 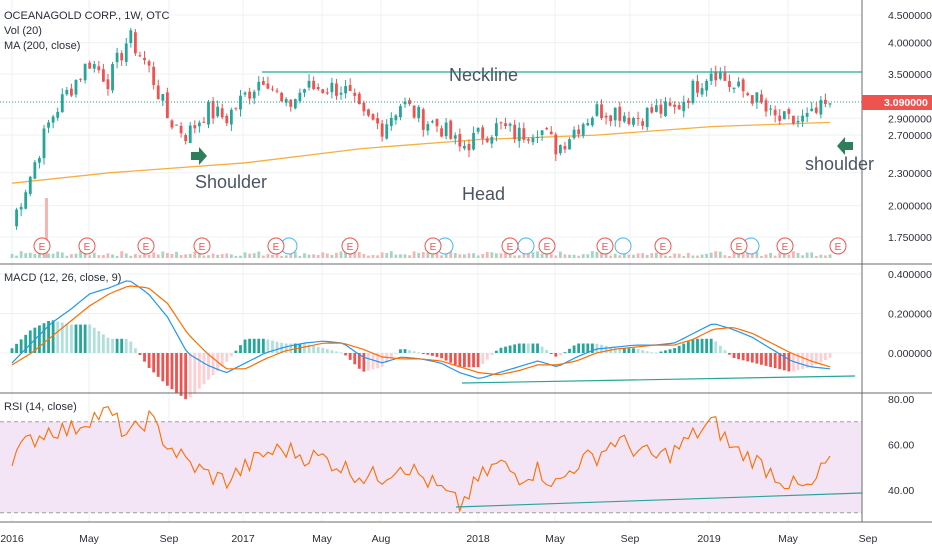 What do you see at coordinates (62, 278) in the screenshot?
I see `macd-legend: MACD (12, 26, close, 9)` at bounding box center [62, 278].